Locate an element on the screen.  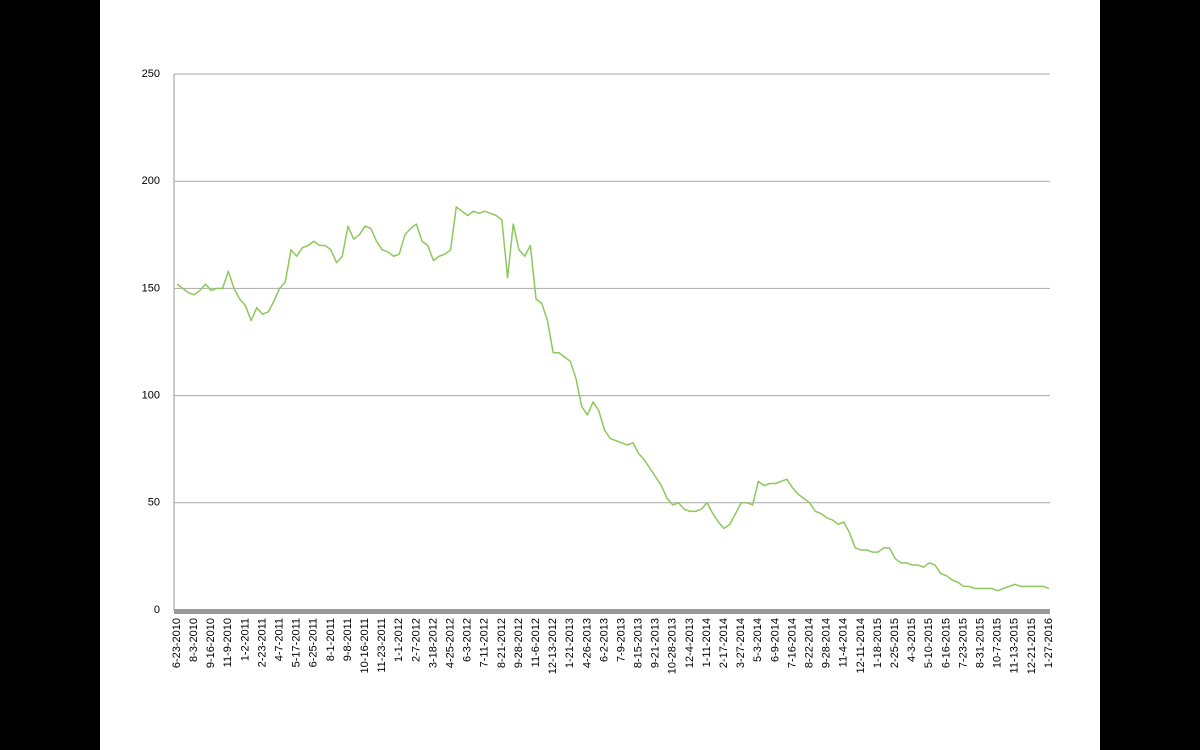
x-tick-label: 4-26-2013 is located at coordinates (587, 643).